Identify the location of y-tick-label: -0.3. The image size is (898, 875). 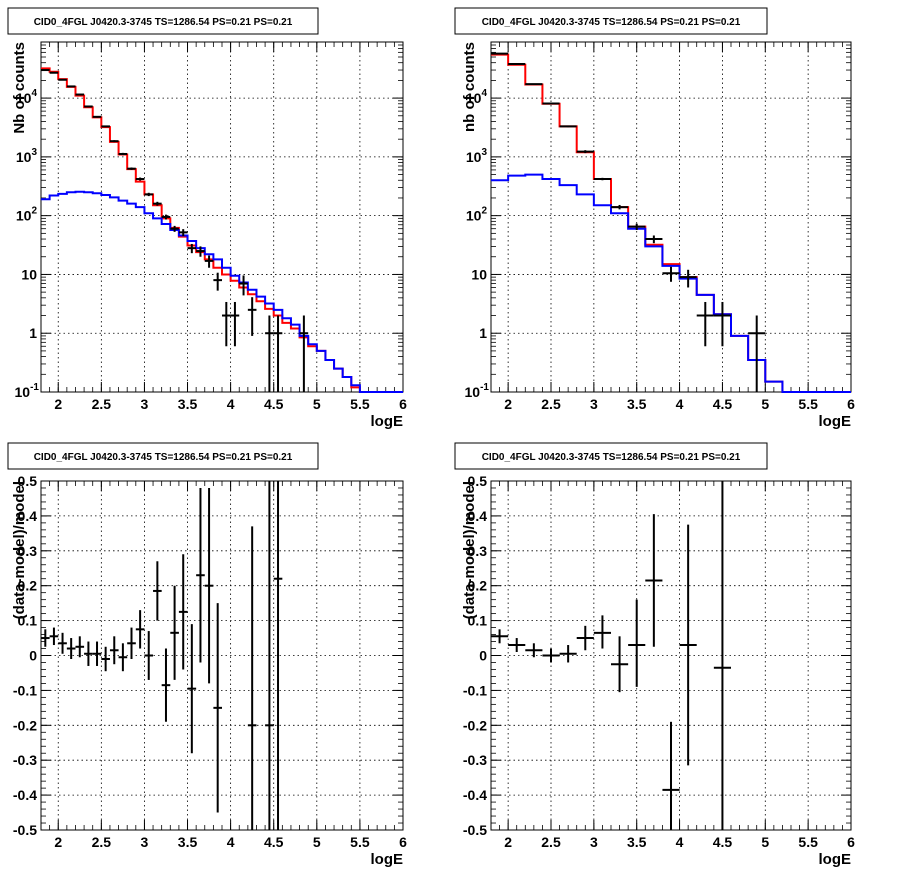
(25, 760).